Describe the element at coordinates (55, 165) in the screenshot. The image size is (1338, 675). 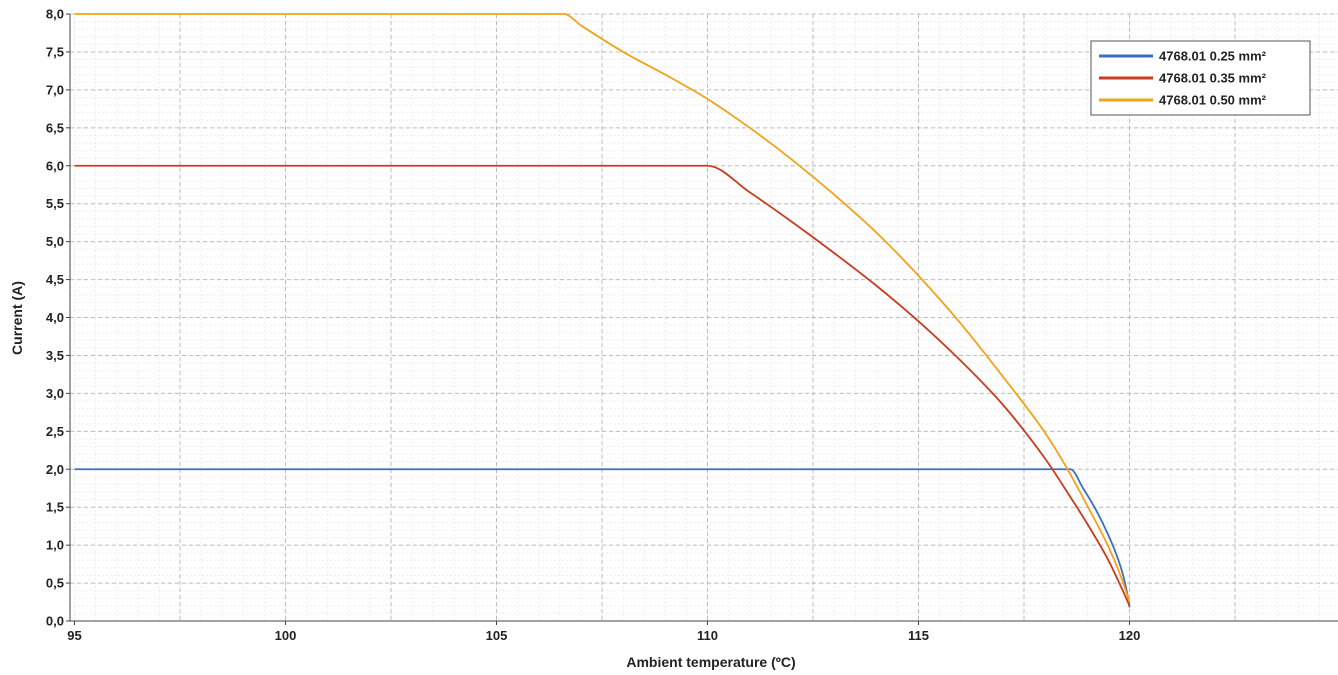
I see `y-tick-label: 6,0` at that location.